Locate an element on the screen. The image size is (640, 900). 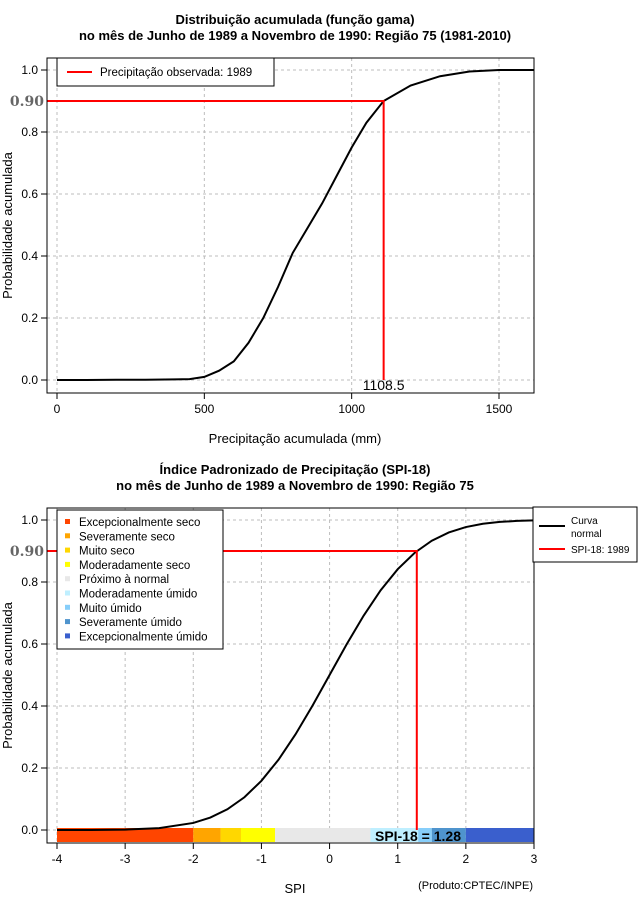
chart-title: Distribuição acumulada (função gama) is located at coordinates (294, 19).